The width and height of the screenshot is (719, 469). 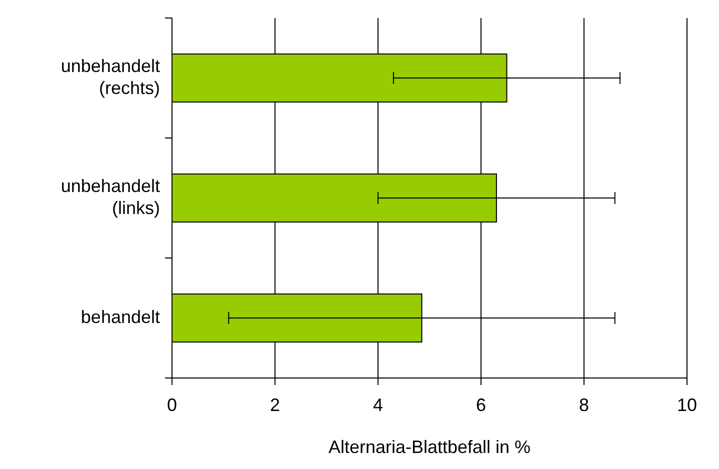 I want to click on x-tick-label: 0, so click(x=172, y=405).